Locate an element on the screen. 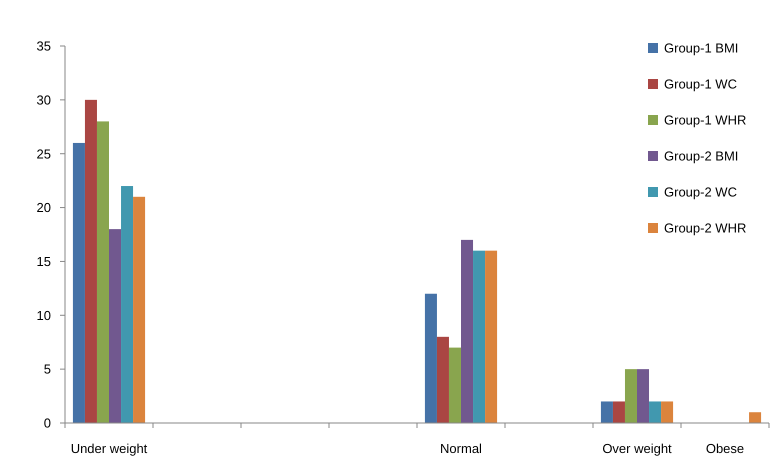 Image resolution: width=771 pixels, height=460 pixels. y-tick-label: 35 is located at coordinates (43, 46).